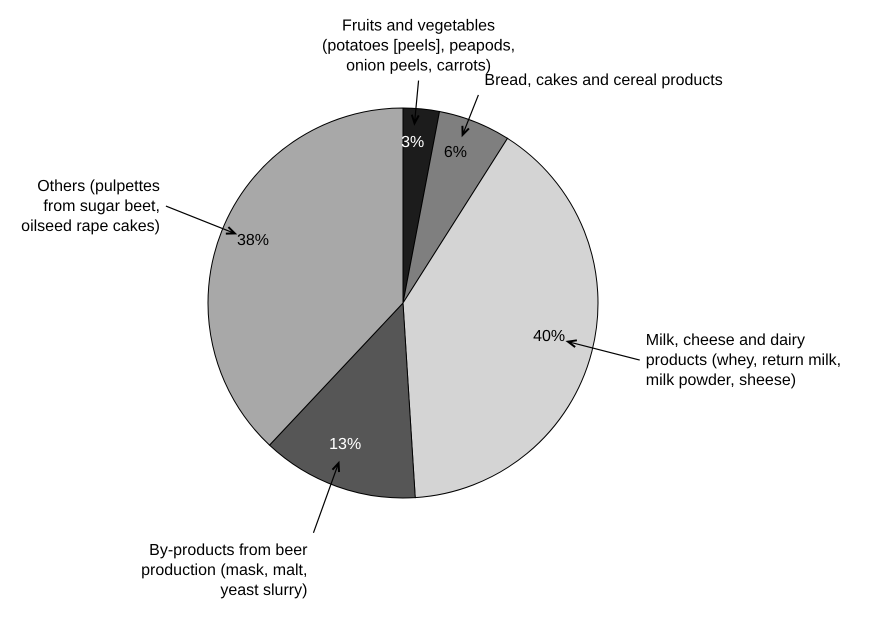 The width and height of the screenshot is (877, 622). What do you see at coordinates (90, 207) in the screenshot?
I see `slice-label: Others (pulpettes from sugar beet, oilseed rape cakes)` at bounding box center [90, 207].